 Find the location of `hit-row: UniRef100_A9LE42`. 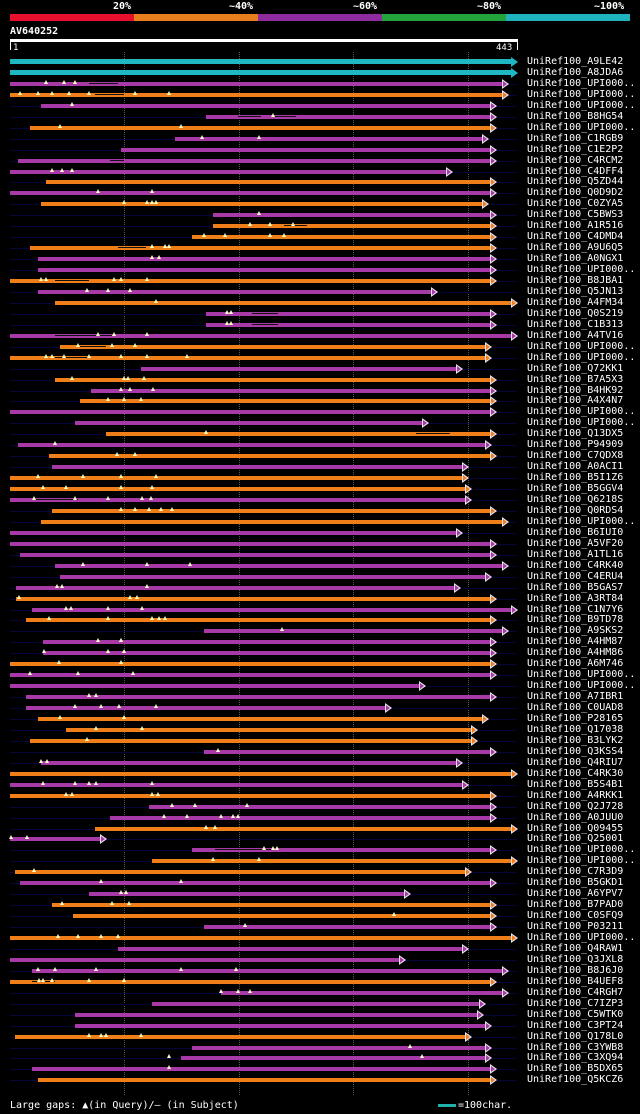

hit-row: UniRef100_A9LE42 is located at coordinates (320, 62).